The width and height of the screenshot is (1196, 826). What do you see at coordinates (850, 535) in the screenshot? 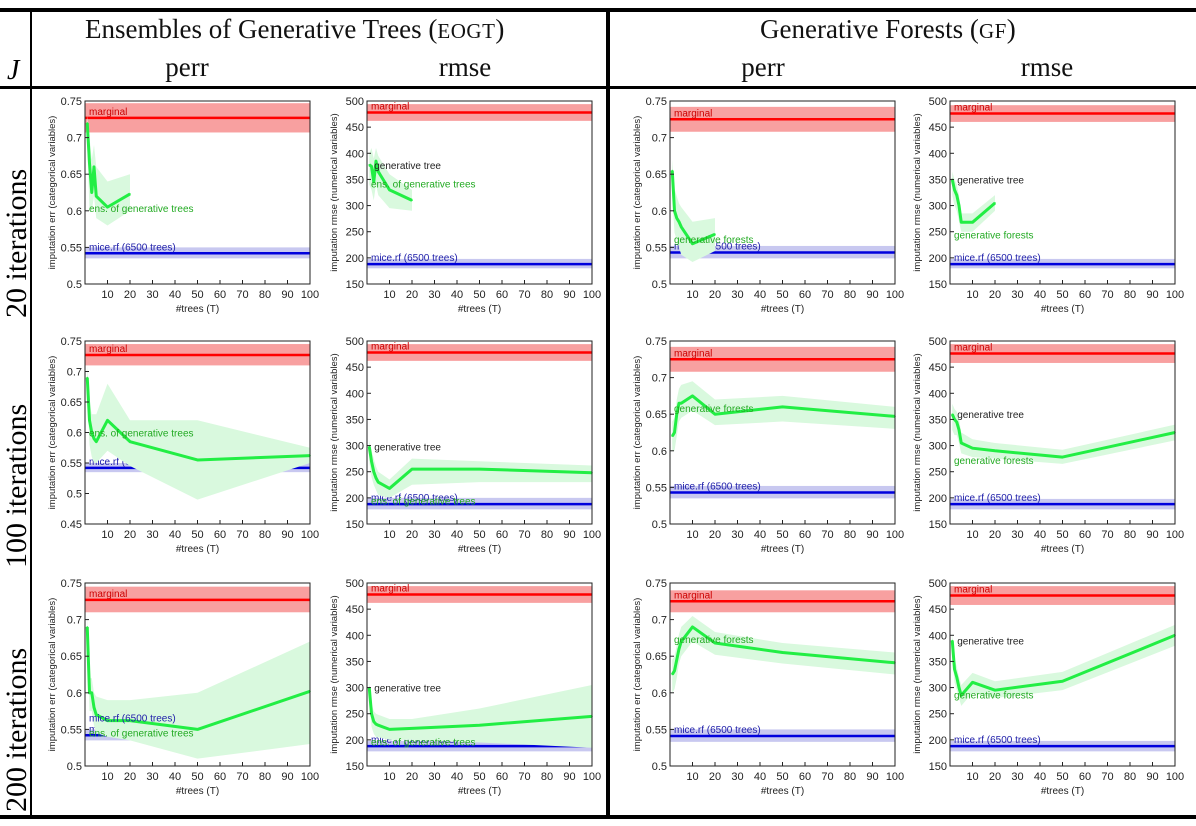
I see `x-tick-label: 80` at bounding box center [850, 535].